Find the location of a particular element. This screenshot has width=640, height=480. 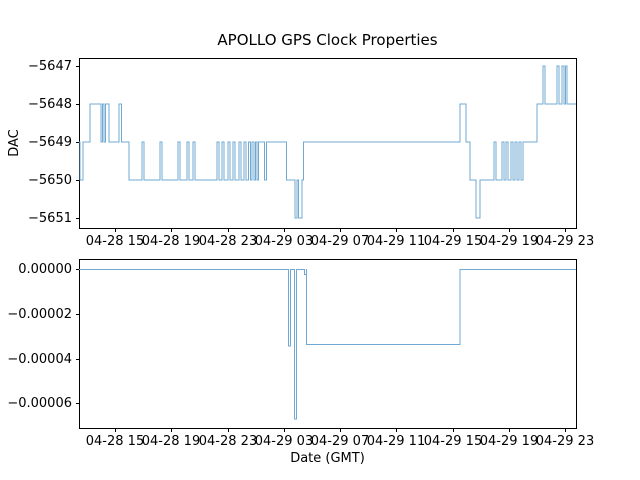

bottom-x-tick-label: 04-29 19 is located at coordinates (509, 441).